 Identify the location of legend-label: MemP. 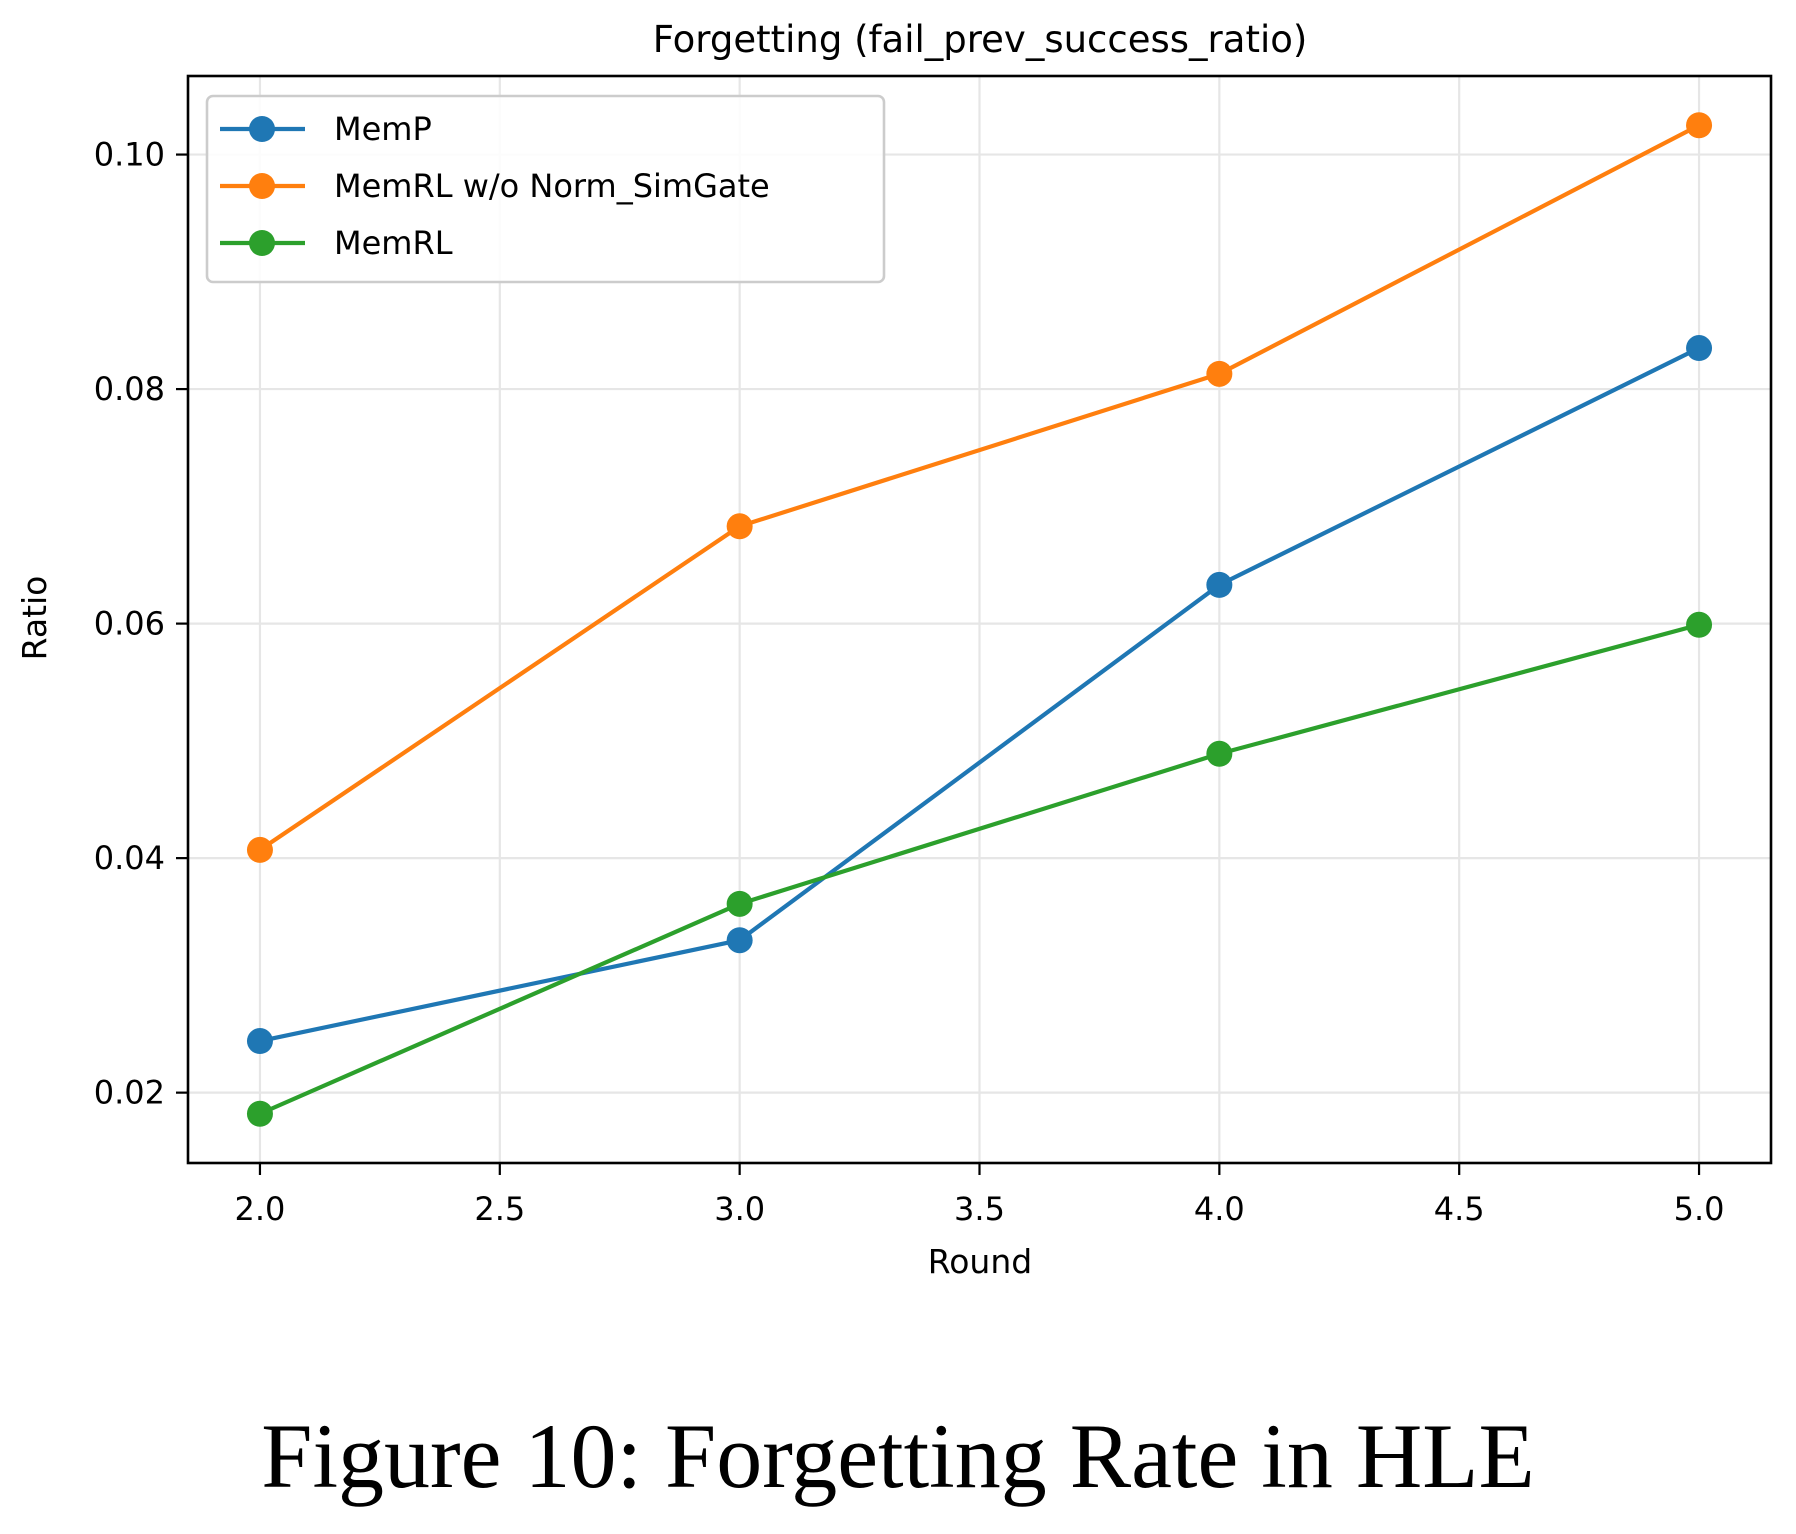
(383, 129).